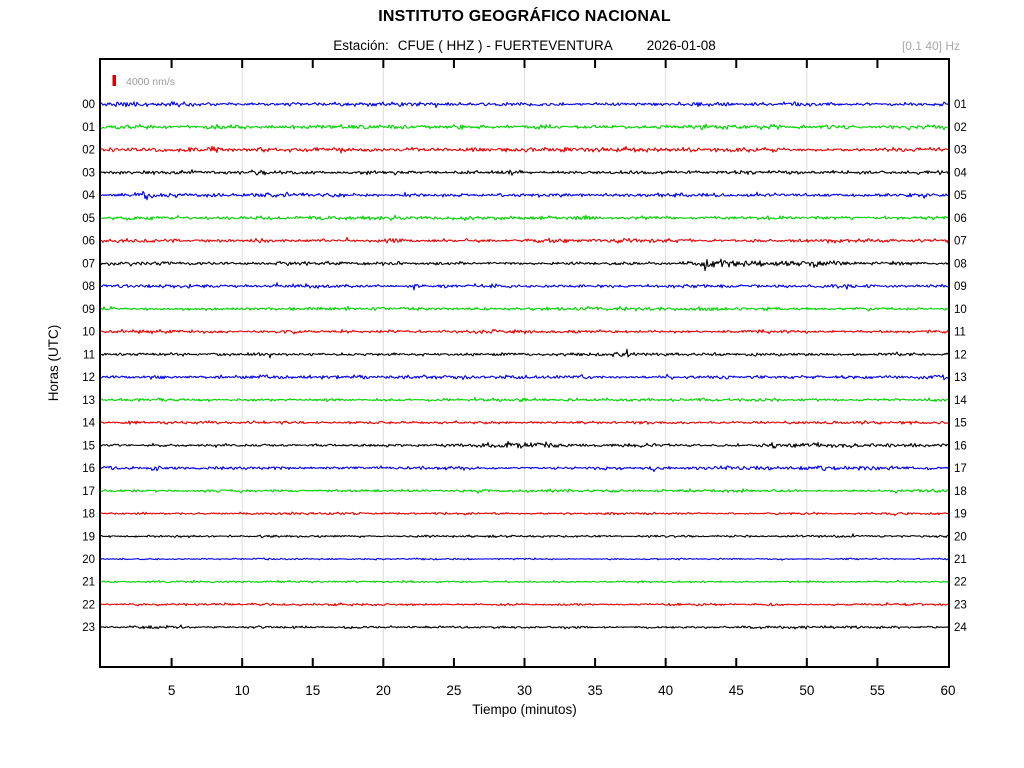 The width and height of the screenshot is (1024, 768). I want to click on hour-label-left: 02, so click(88, 151).